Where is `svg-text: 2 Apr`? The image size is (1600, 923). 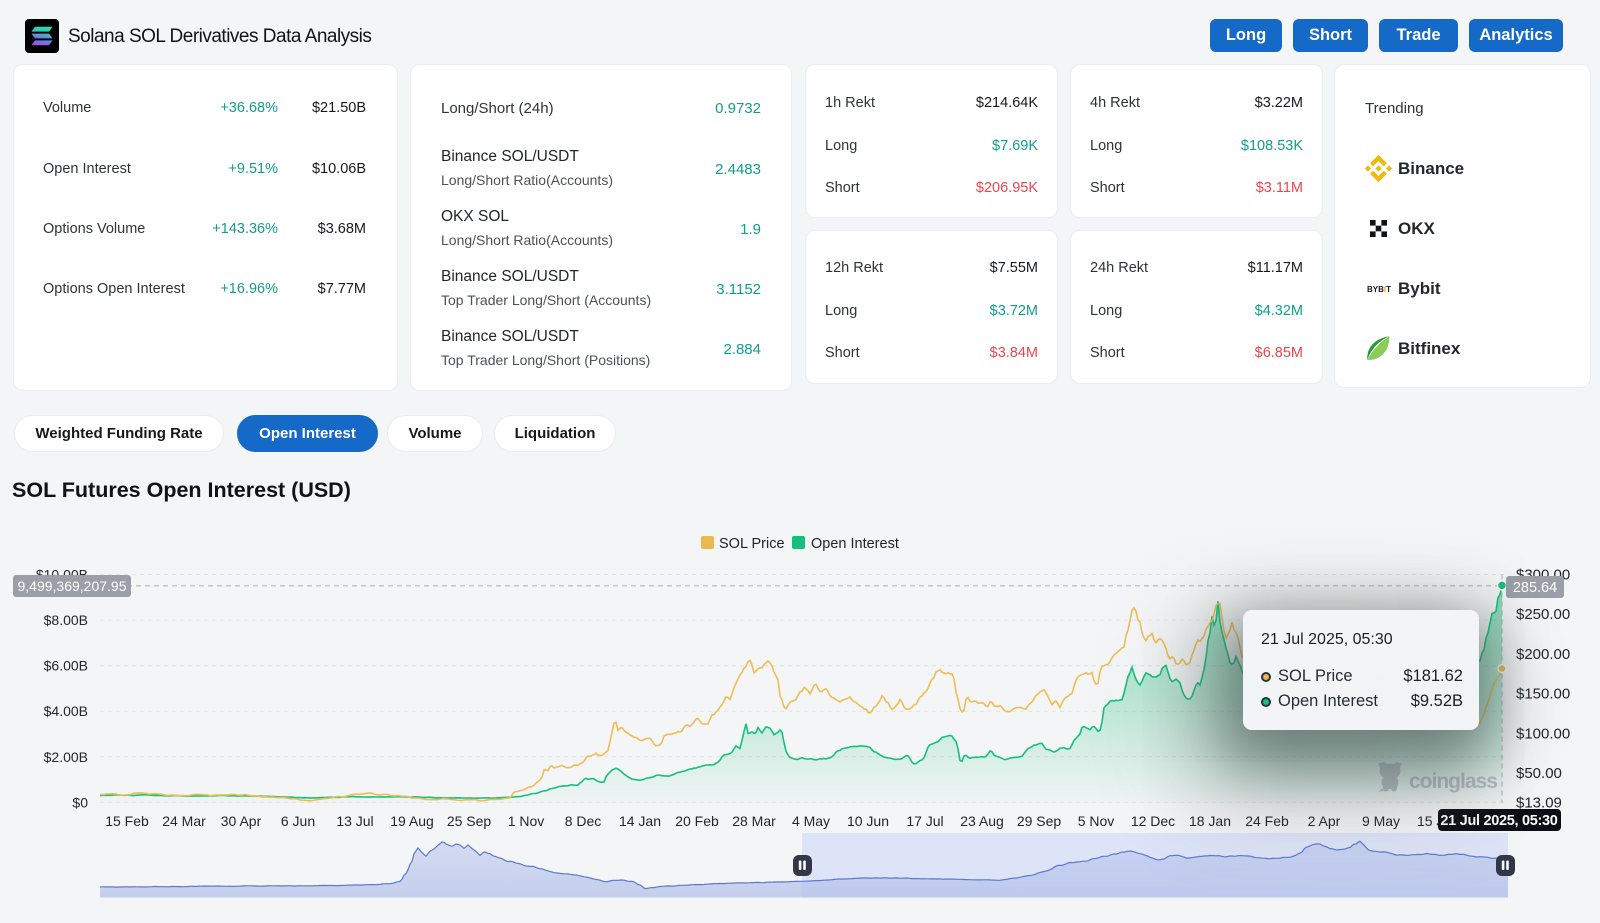 svg-text: 2 Apr is located at coordinates (1324, 821).